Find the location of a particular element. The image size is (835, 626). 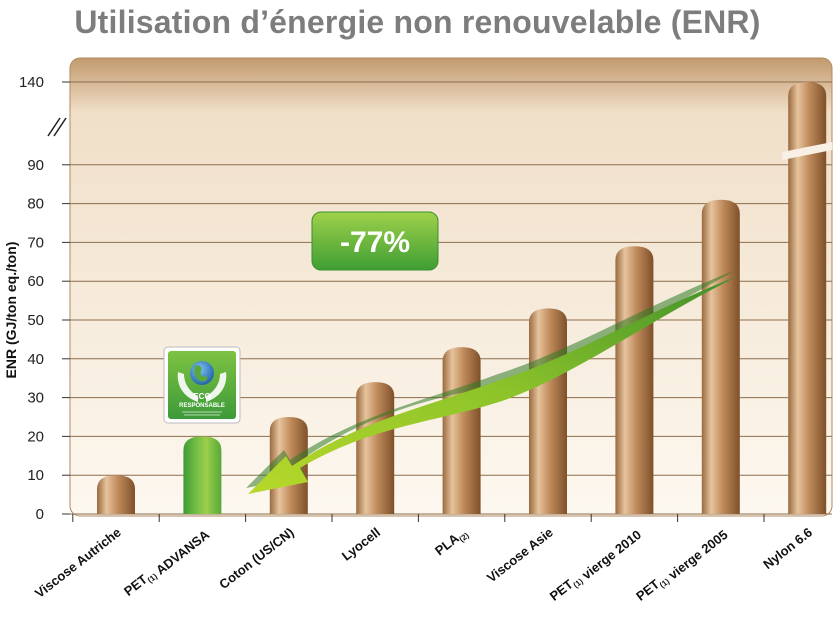

x-tick-label: Viscose Autriche is located at coordinates (78, 563).